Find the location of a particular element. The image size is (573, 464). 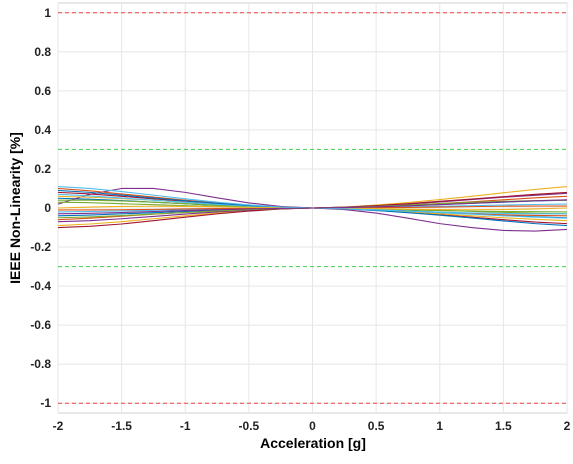

y-tick-label: 0.6 is located at coordinates (42, 91).